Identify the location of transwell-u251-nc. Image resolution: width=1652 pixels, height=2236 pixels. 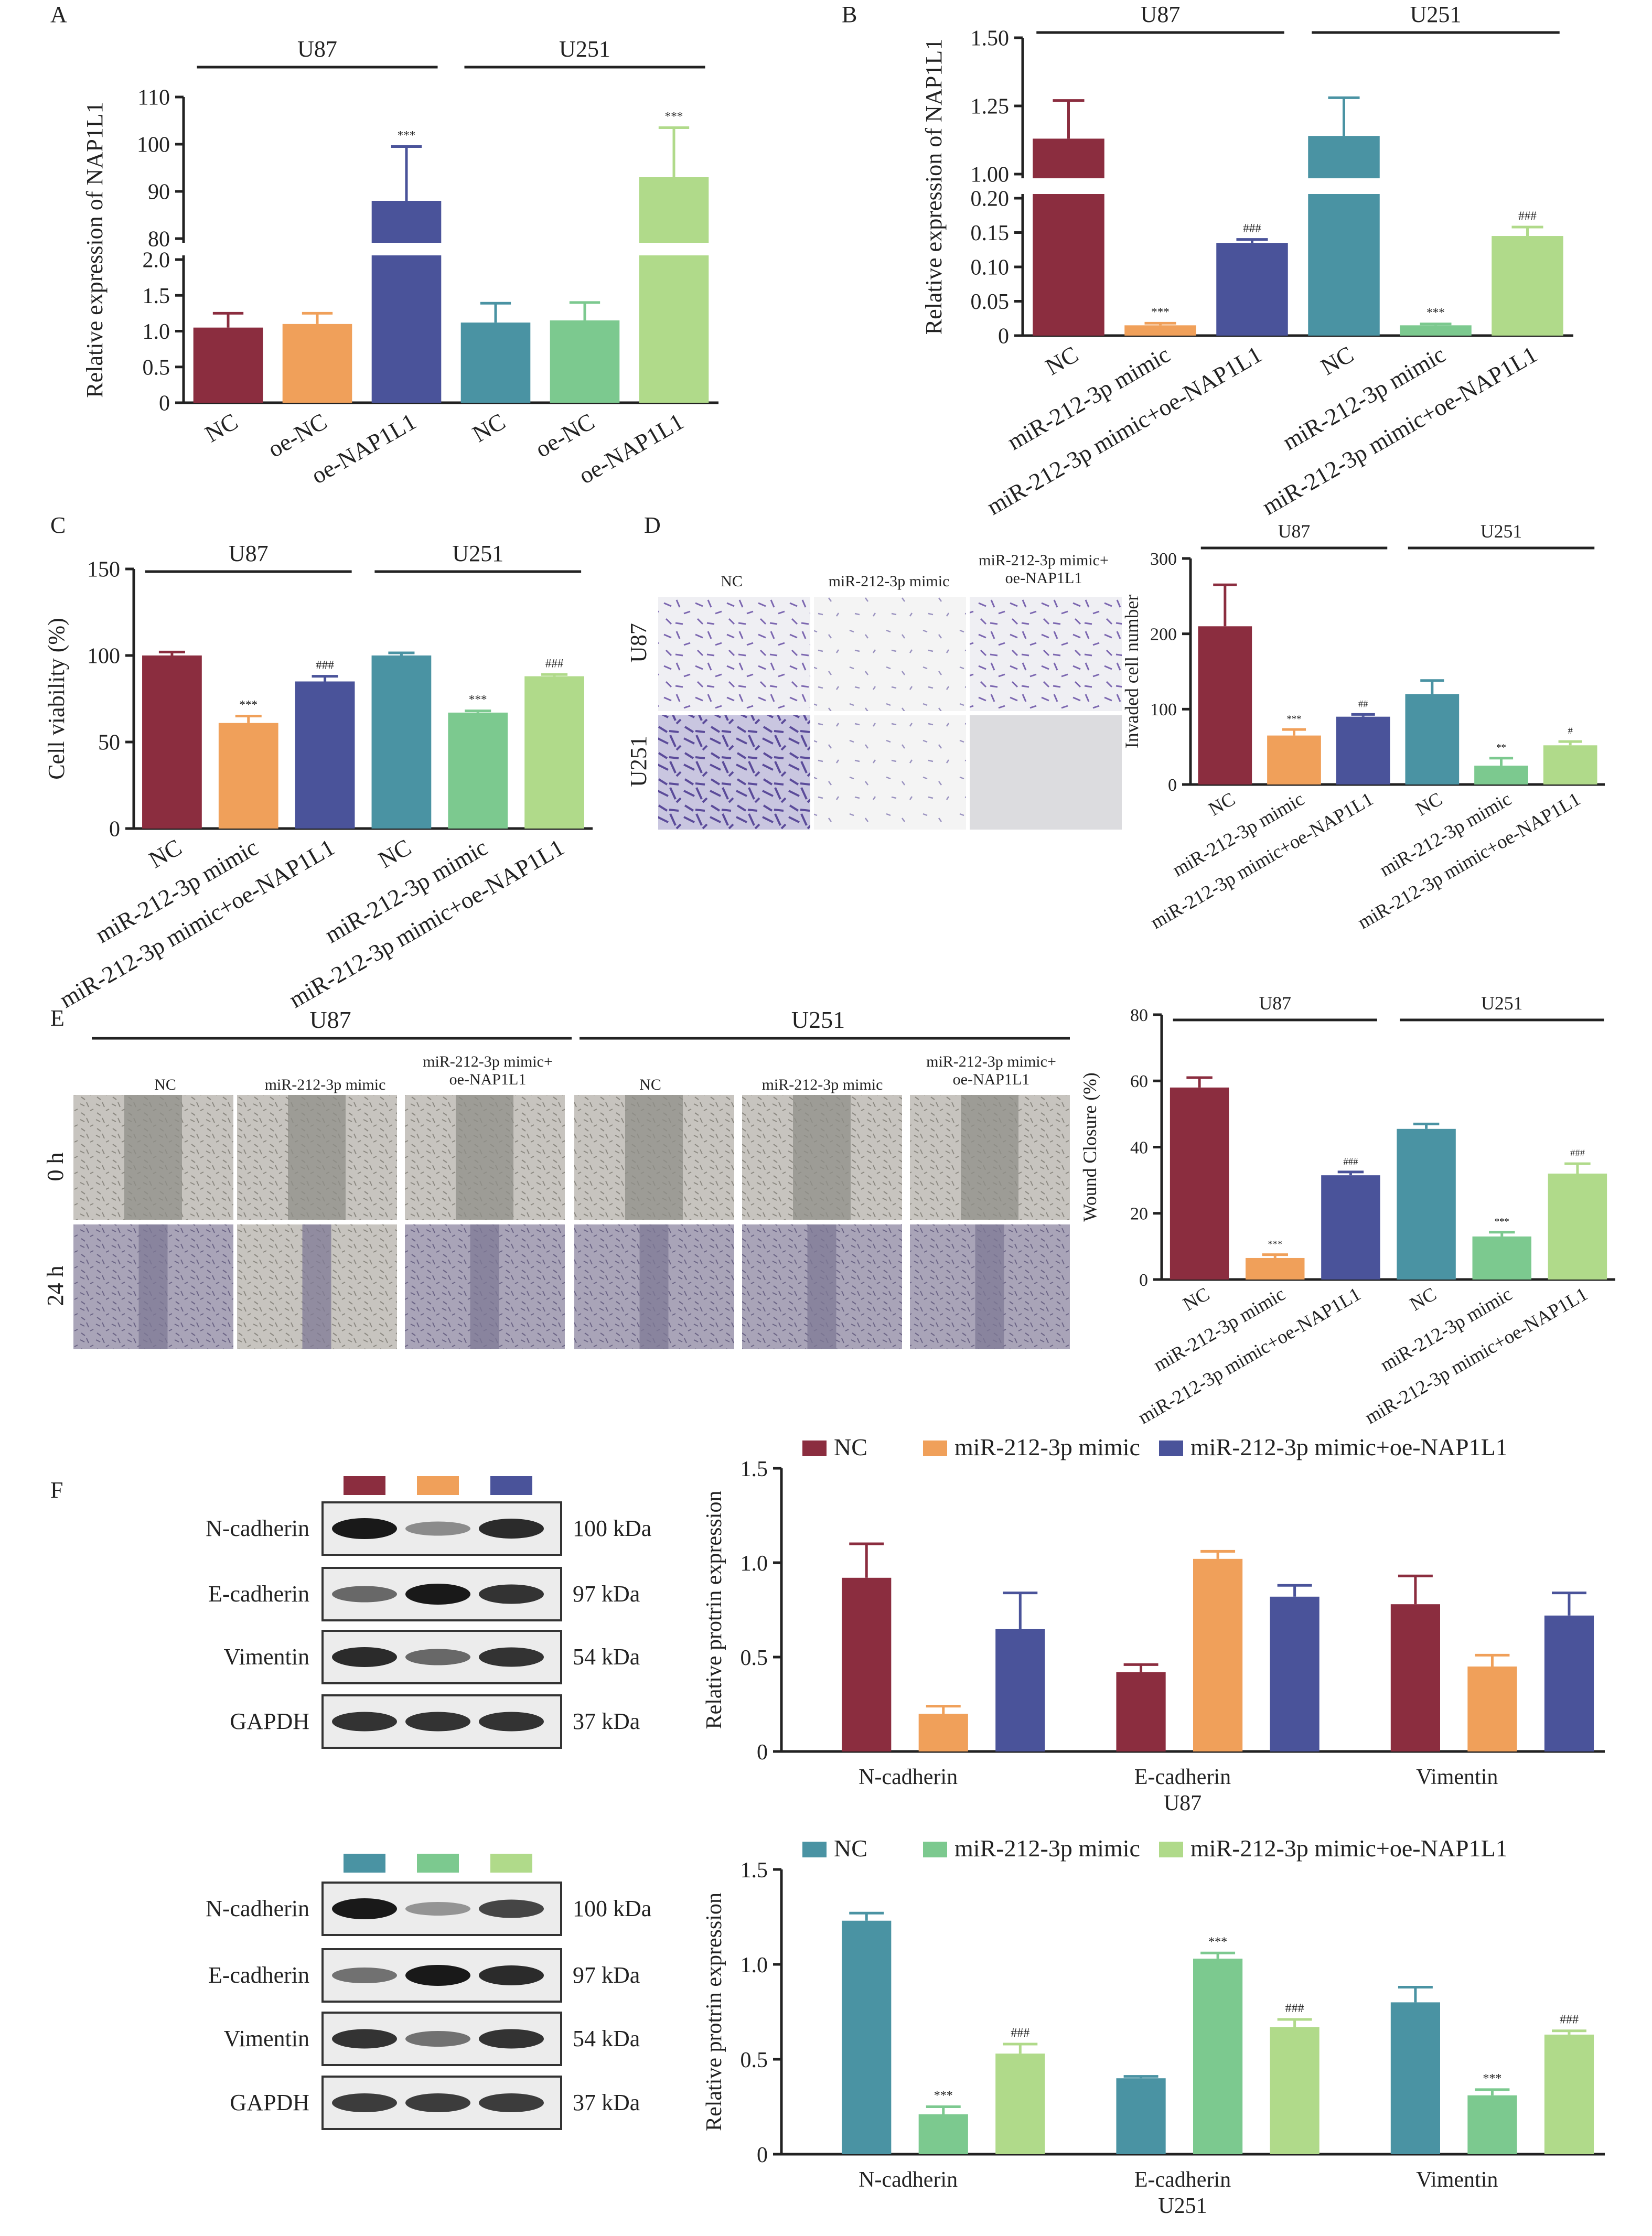
(734, 772).